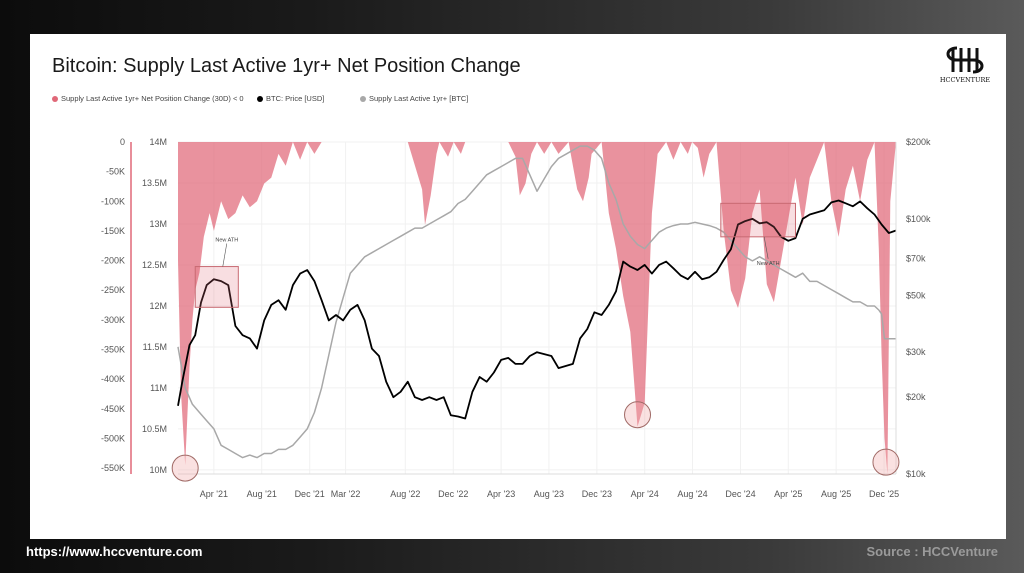 This screenshot has height=573, width=1024. Describe the element at coordinates (154, 183) in the screenshot. I see `supply-tick-label: 13.5M` at that location.